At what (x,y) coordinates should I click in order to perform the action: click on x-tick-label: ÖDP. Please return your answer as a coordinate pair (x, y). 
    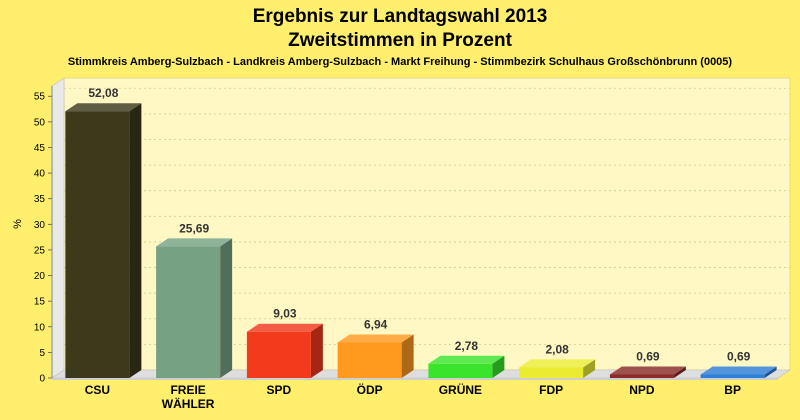
    Looking at the image, I should click on (370, 389).